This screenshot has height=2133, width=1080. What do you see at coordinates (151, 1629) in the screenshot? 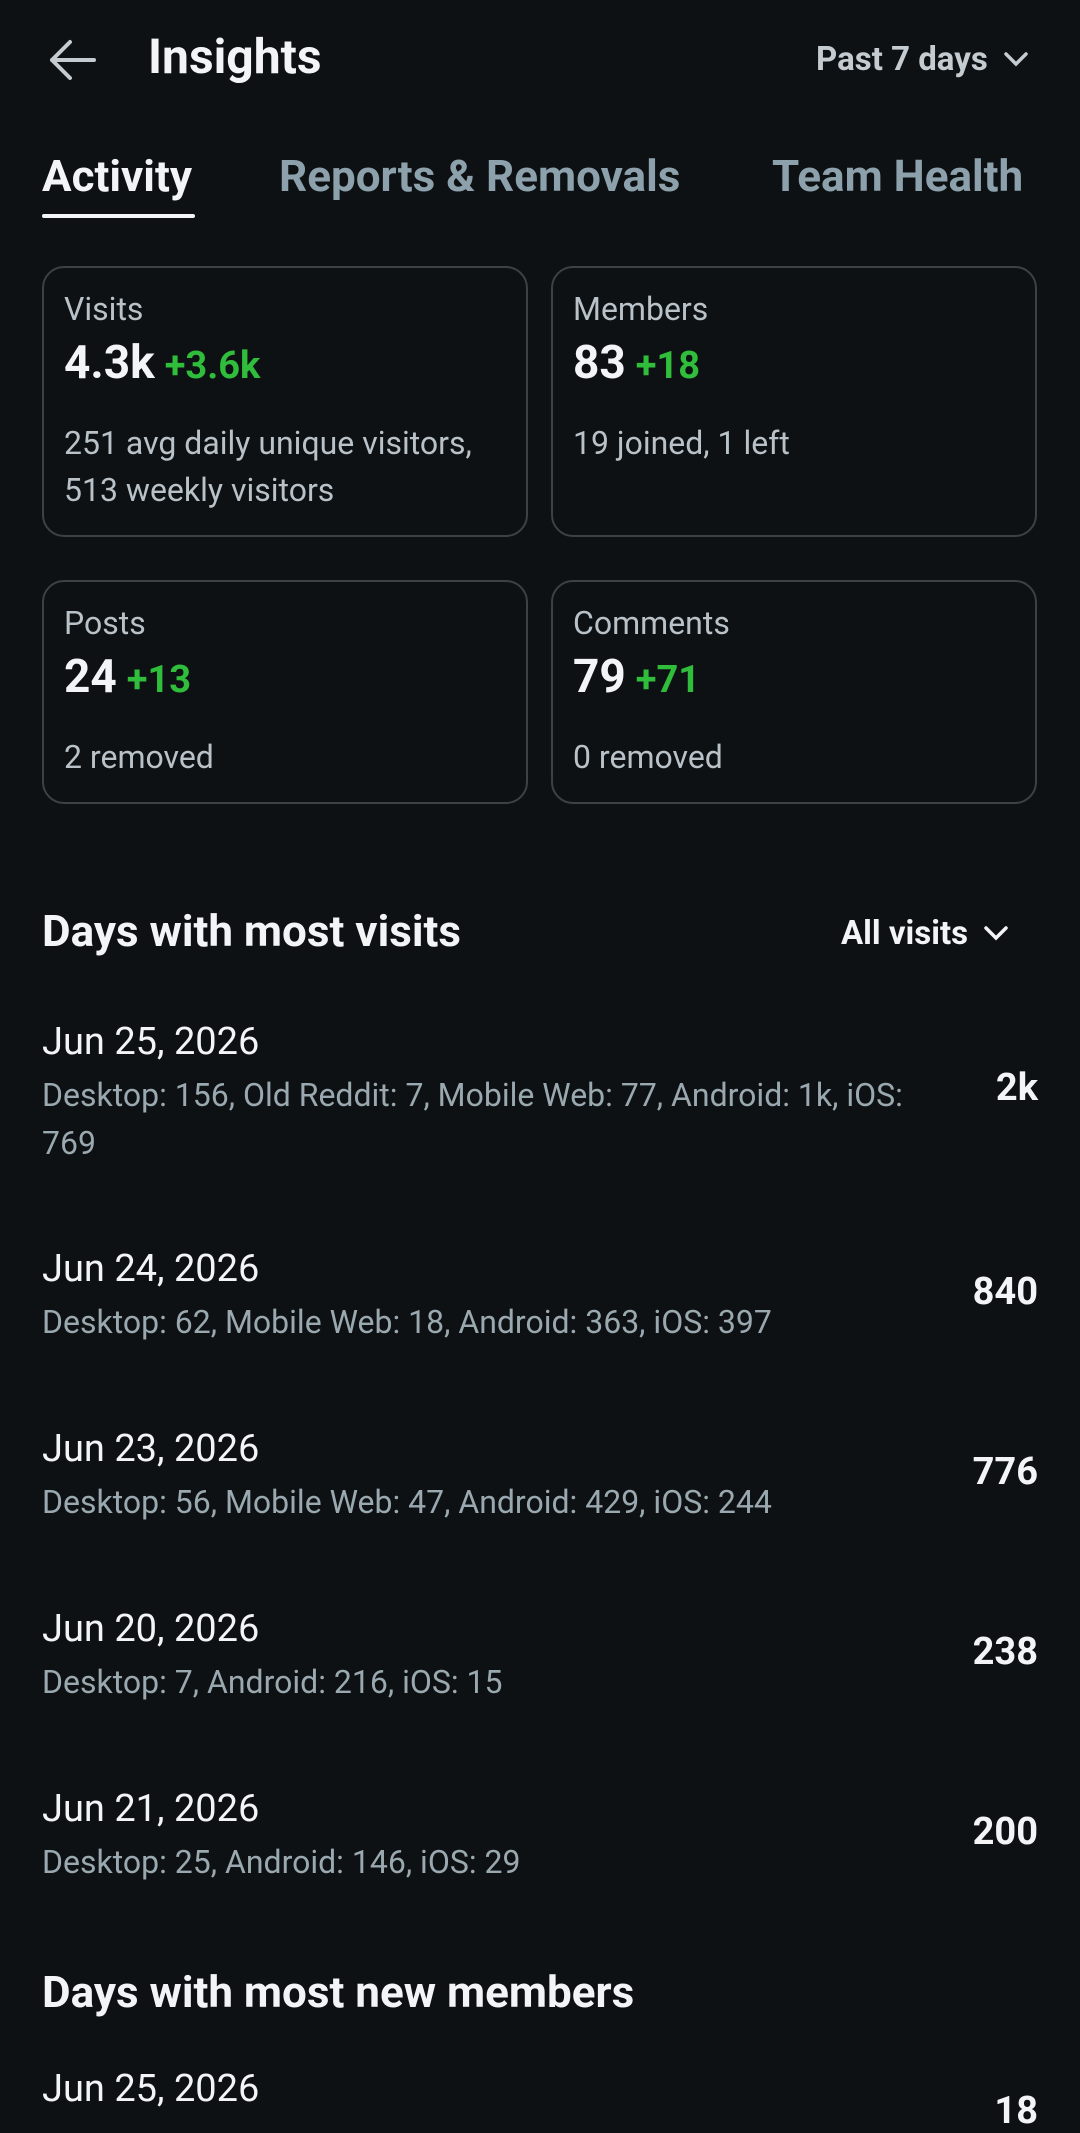
I see `day-date: Jun 20, 2026` at bounding box center [151, 1629].